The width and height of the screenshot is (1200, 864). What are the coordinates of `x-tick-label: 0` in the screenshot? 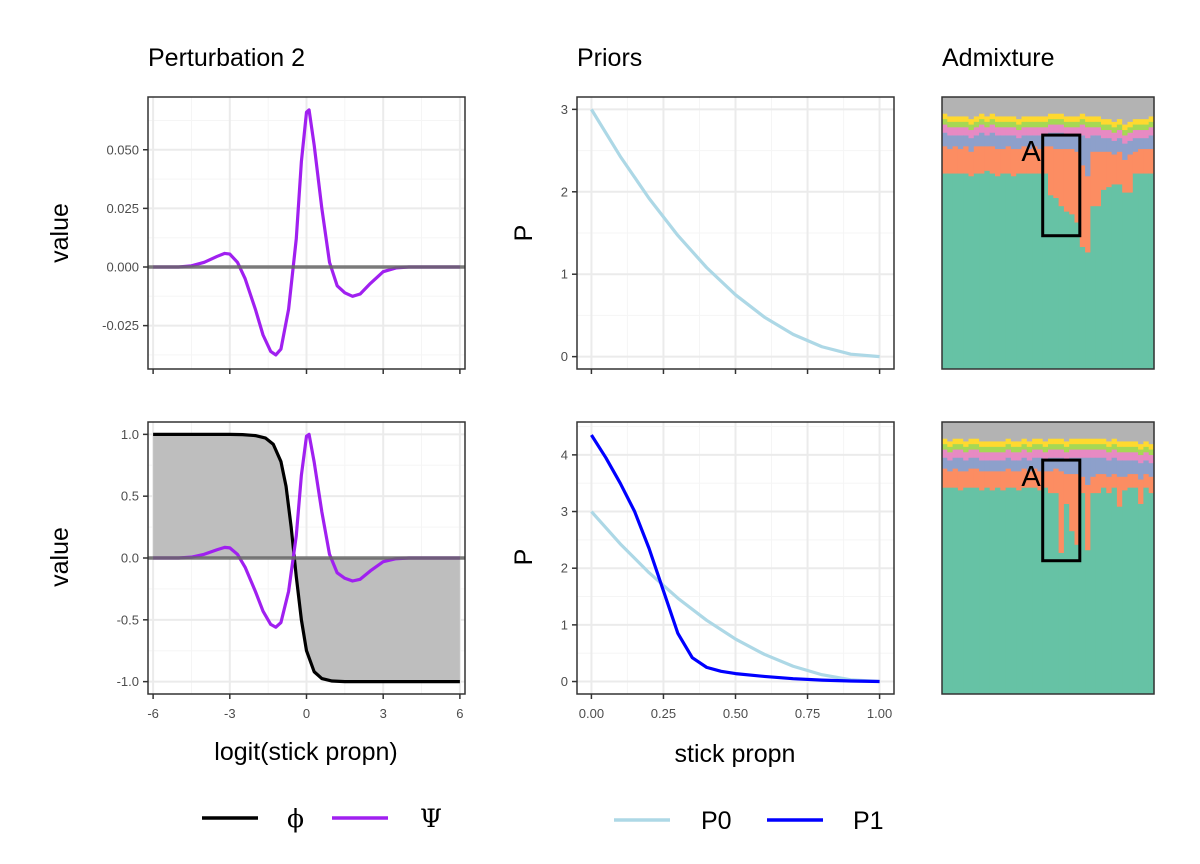 It's located at (306, 713).